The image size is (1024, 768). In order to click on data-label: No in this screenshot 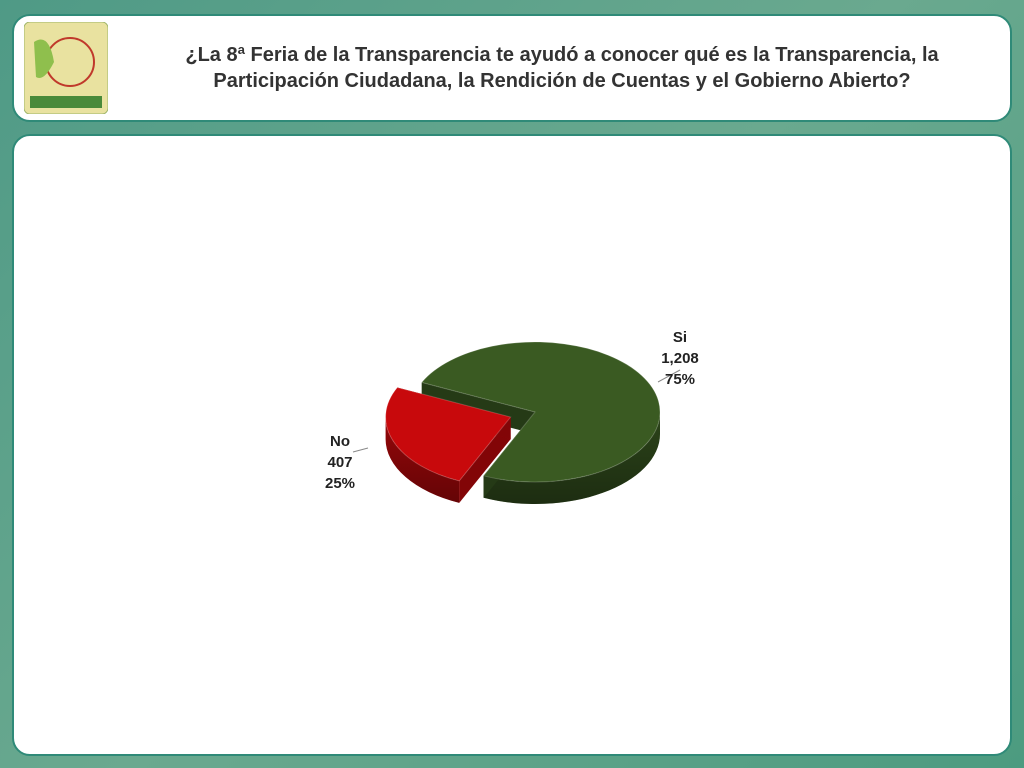, I will do `click(340, 441)`.